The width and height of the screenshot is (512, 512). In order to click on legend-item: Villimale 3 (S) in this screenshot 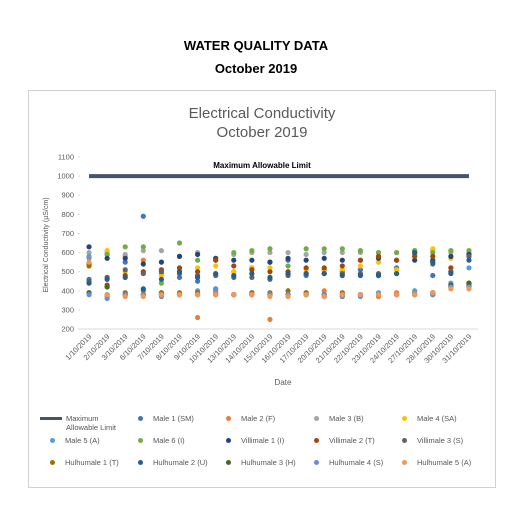, I will do `click(436, 447)`.